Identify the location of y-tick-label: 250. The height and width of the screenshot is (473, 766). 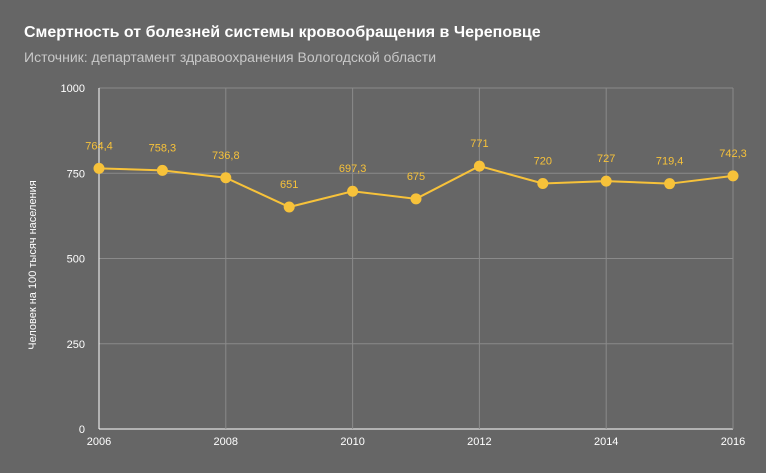
(76, 345).